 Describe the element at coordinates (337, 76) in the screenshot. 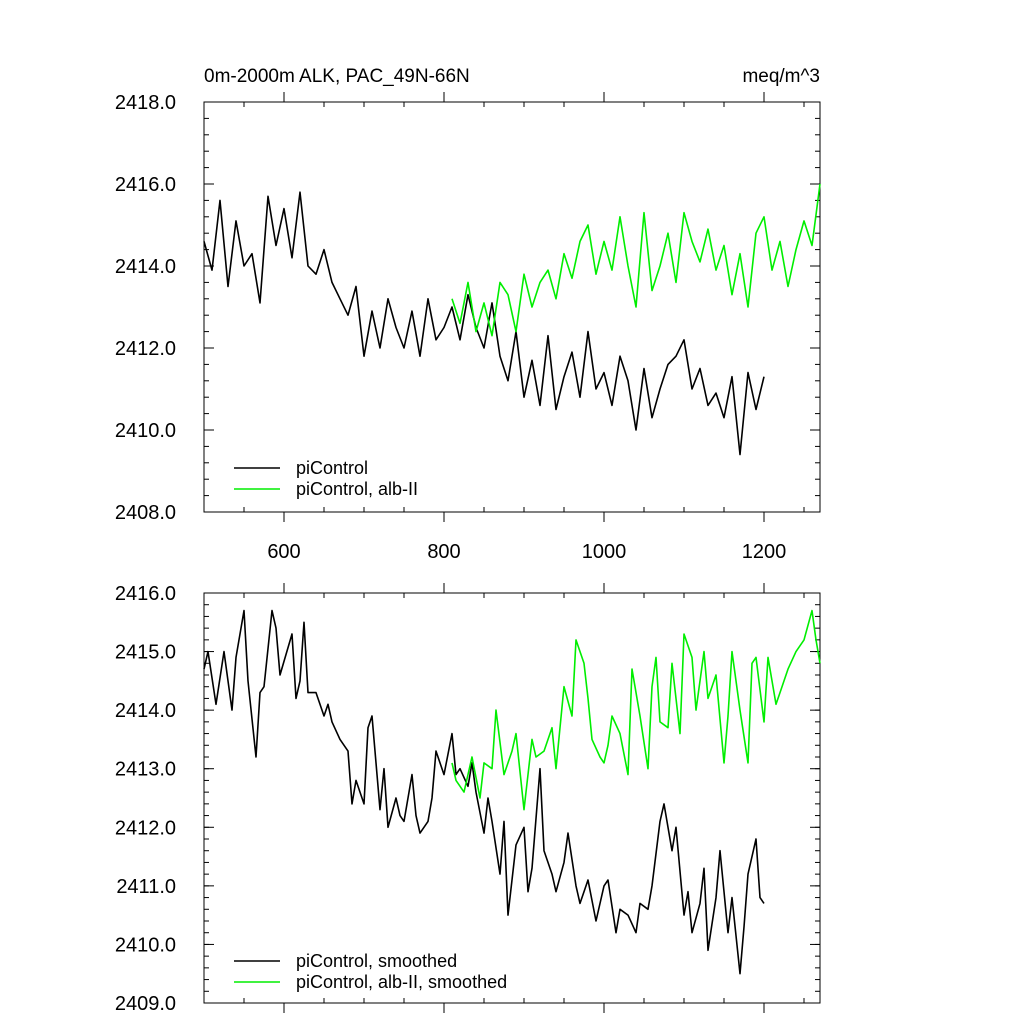

I see `chart-title: 0m-2000m ALK, PAC_49N-66N` at that location.